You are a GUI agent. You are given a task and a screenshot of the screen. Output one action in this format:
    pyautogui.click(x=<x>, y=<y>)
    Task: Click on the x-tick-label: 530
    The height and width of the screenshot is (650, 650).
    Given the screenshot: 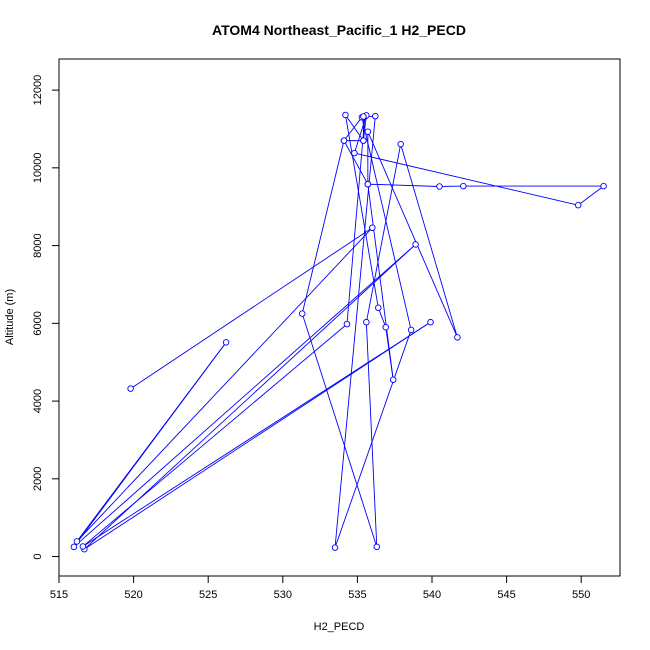 What is the action you would take?
    pyautogui.click(x=283, y=595)
    